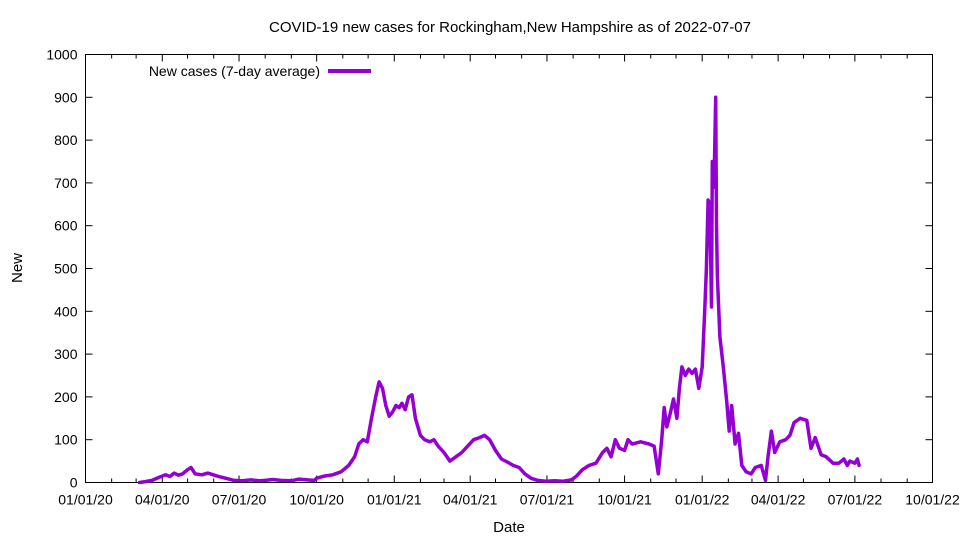  What do you see at coordinates (61, 55) in the screenshot?
I see `y-tick-label: 1000` at bounding box center [61, 55].